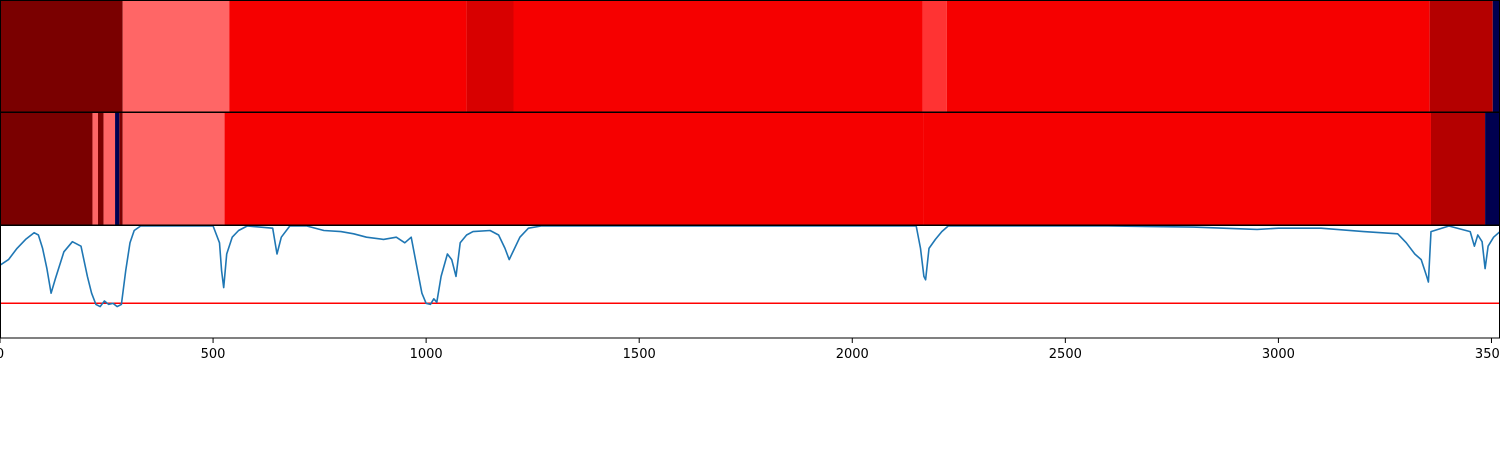 This screenshot has width=1500, height=450. Describe the element at coordinates (213, 354) in the screenshot. I see `x-tick-label-1: 500` at that location.